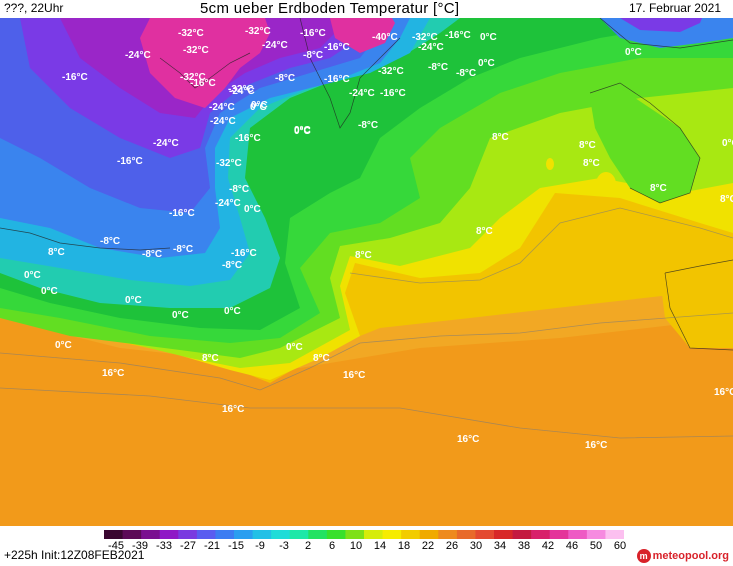  What do you see at coordinates (696, 305) in the screenshot?
I see `region-iberia` at bounding box center [696, 305].